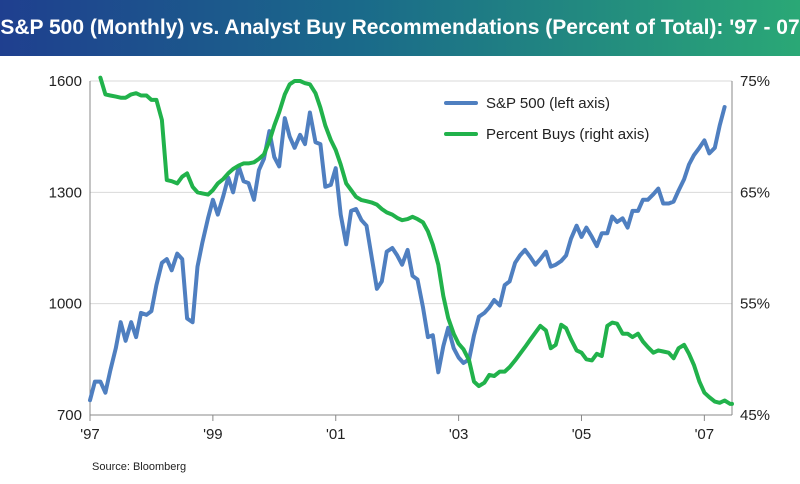 This screenshot has width=800, height=484. I want to click on left-tick-label: 700, so click(69, 415).